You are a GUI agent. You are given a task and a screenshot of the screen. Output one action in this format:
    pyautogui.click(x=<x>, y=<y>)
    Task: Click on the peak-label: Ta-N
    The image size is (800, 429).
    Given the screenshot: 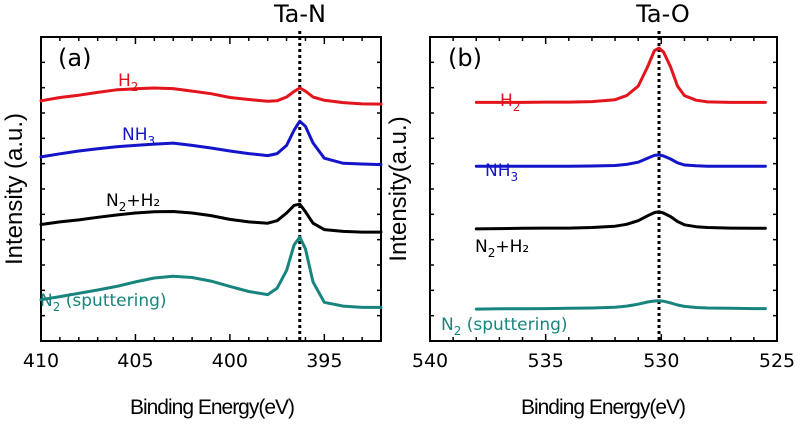 What is the action you would take?
    pyautogui.click(x=299, y=14)
    